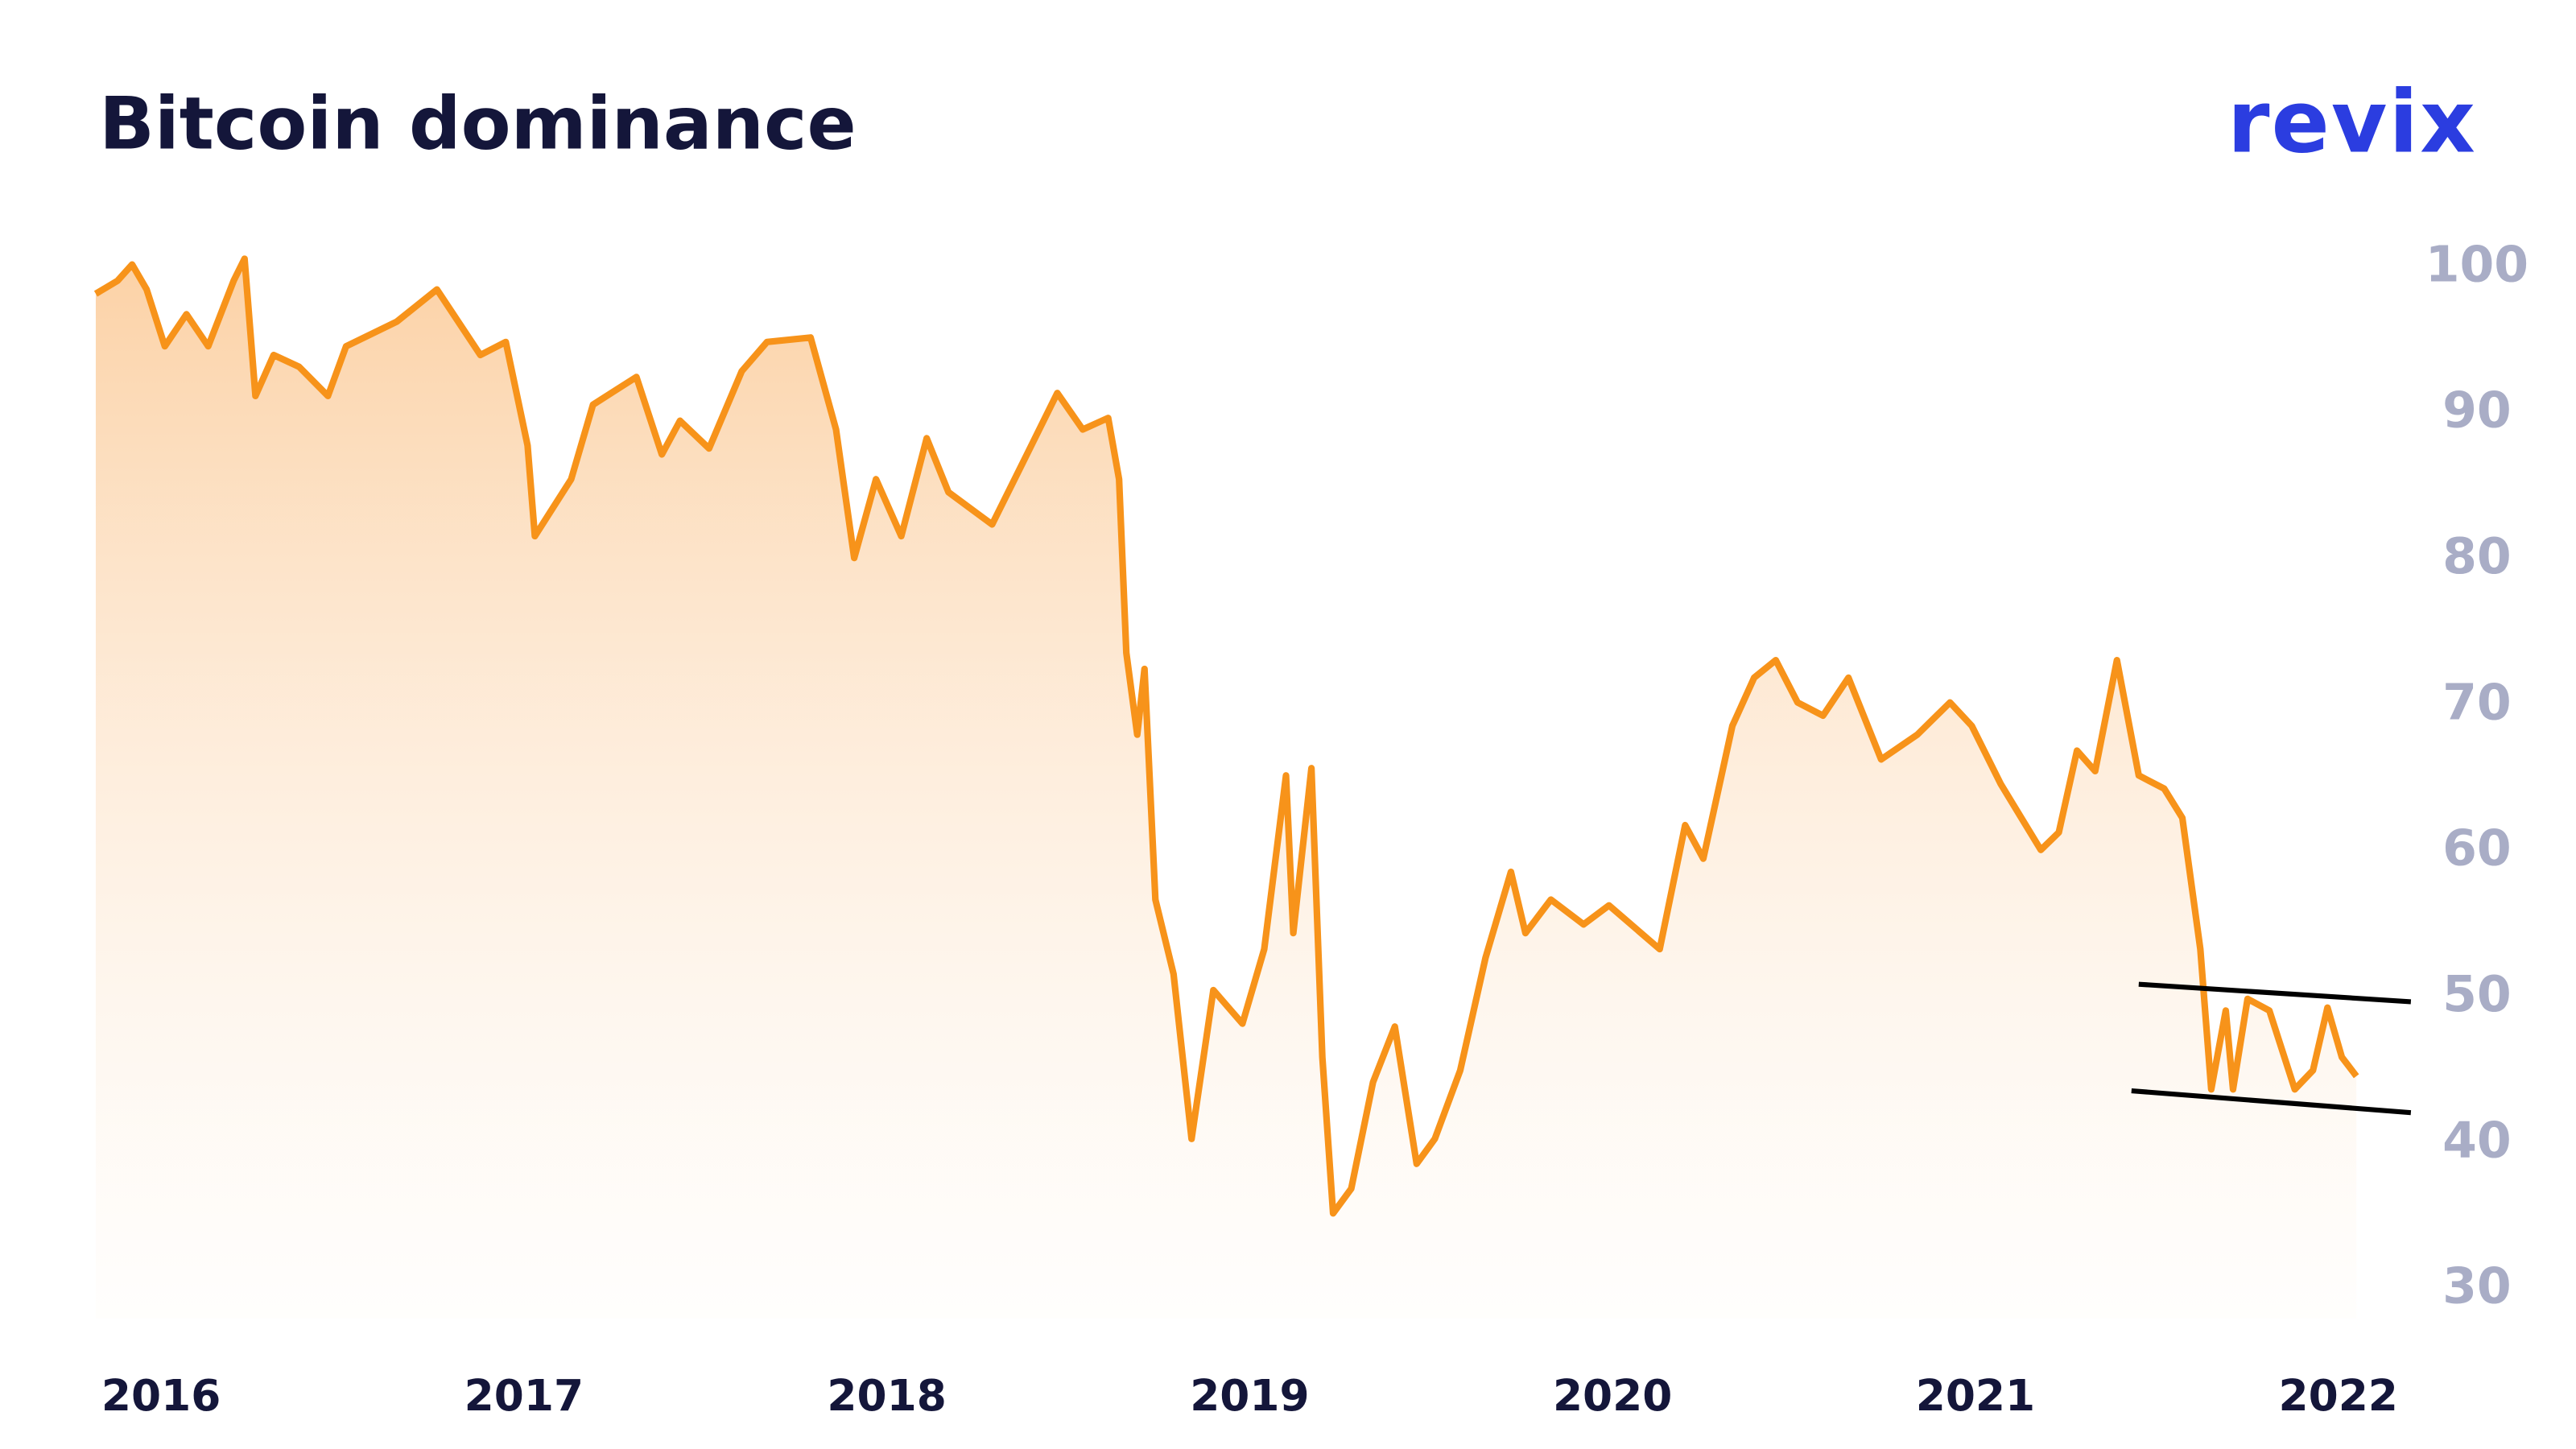  I want to click on x-tick-label: 2020, so click(1612, 1395).